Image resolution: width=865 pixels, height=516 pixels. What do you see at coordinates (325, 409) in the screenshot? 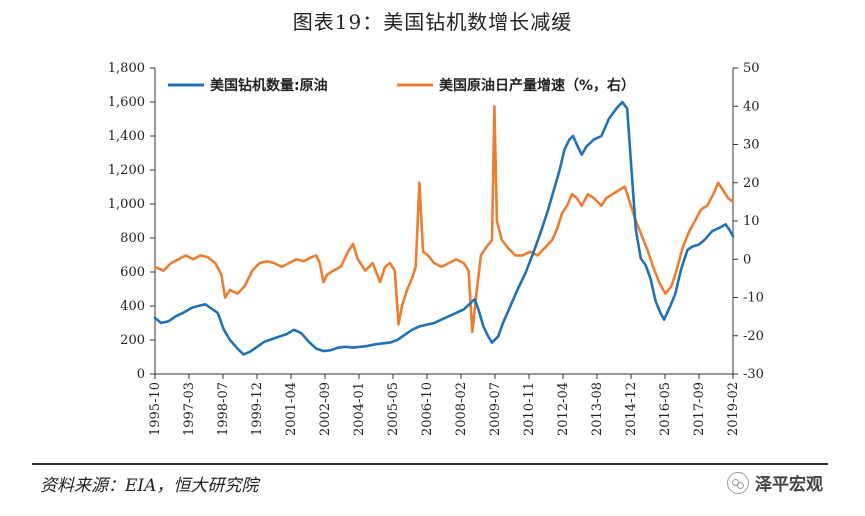
I see `x-tick-label: 2002-09` at bounding box center [325, 409].